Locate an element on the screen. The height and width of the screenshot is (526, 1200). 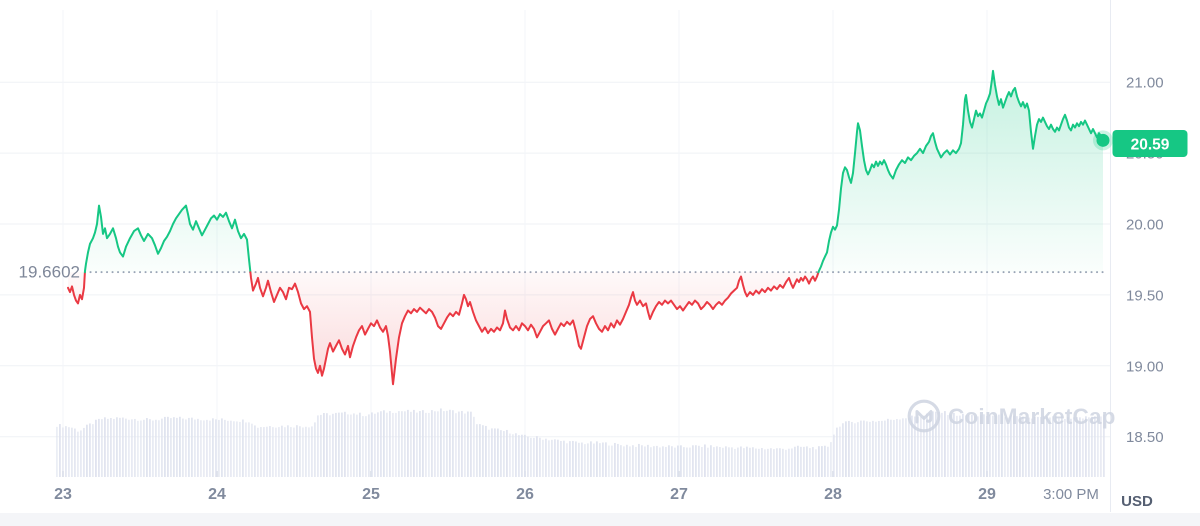
coinmarketcap-watermark: CoinMarketCap is located at coordinates (1011, 416).